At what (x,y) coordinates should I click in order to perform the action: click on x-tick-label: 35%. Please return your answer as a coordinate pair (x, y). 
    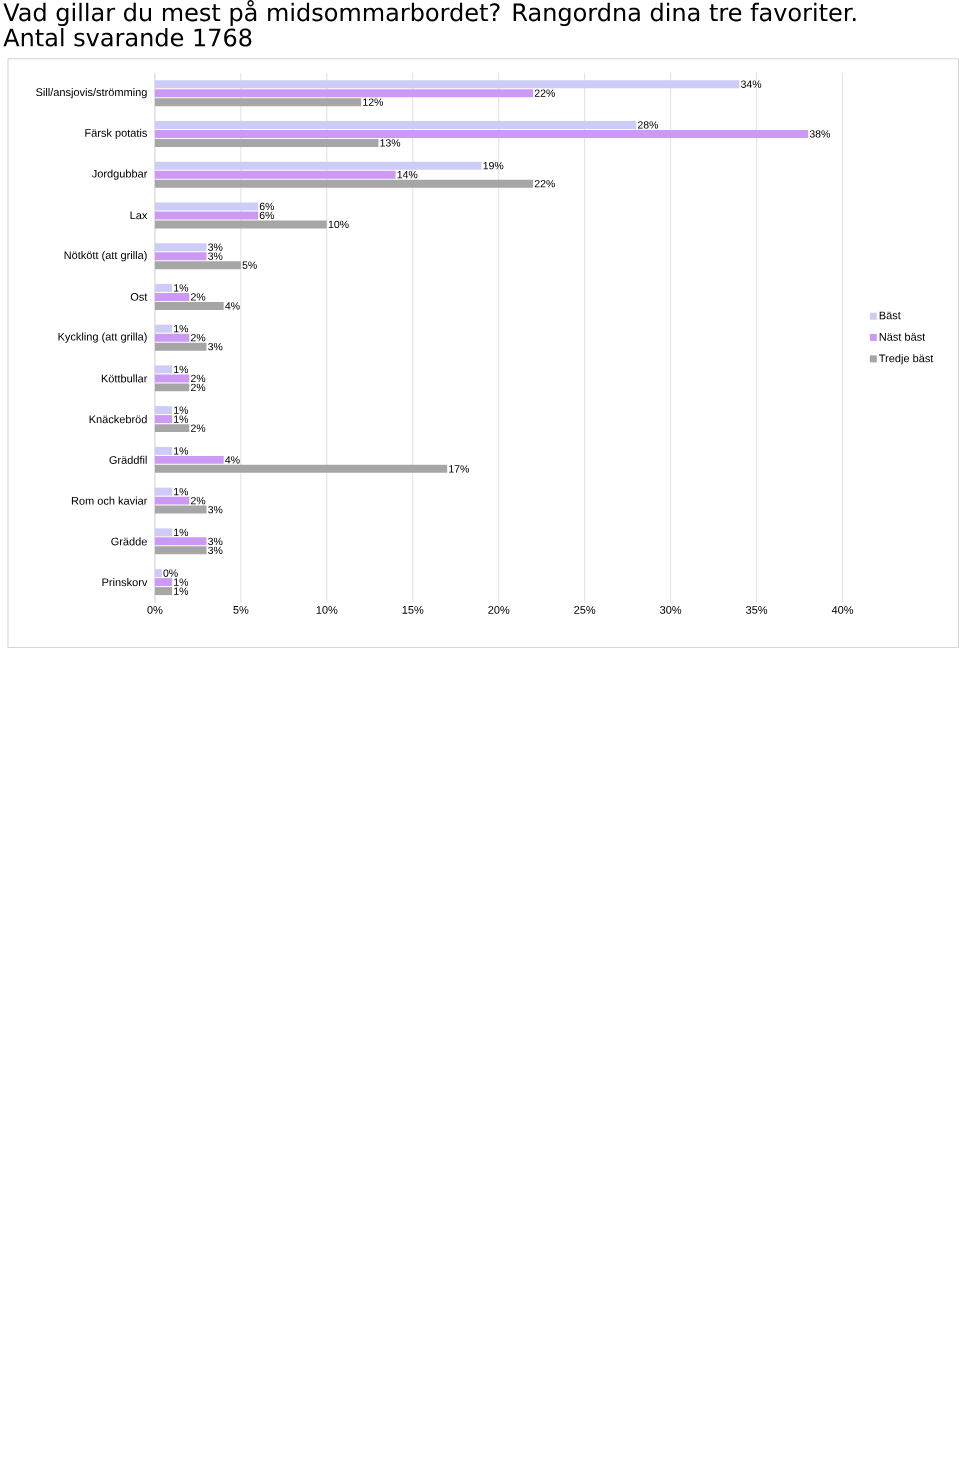
    Looking at the image, I should click on (756, 610).